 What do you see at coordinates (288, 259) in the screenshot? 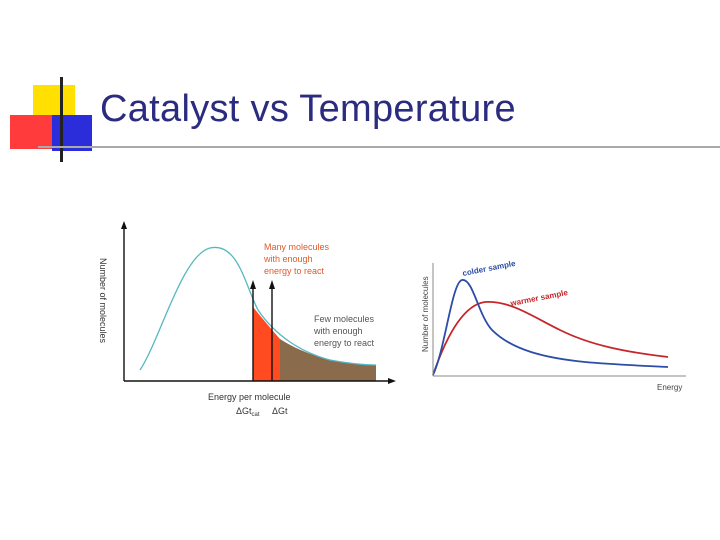
I see `label-many-line-2: with enough` at bounding box center [288, 259].